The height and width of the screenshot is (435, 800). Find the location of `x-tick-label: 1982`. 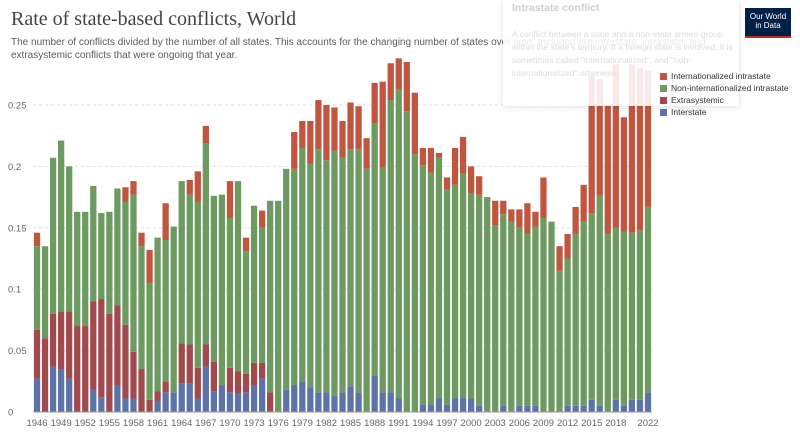

x-tick-label: 1982 is located at coordinates (326, 423).